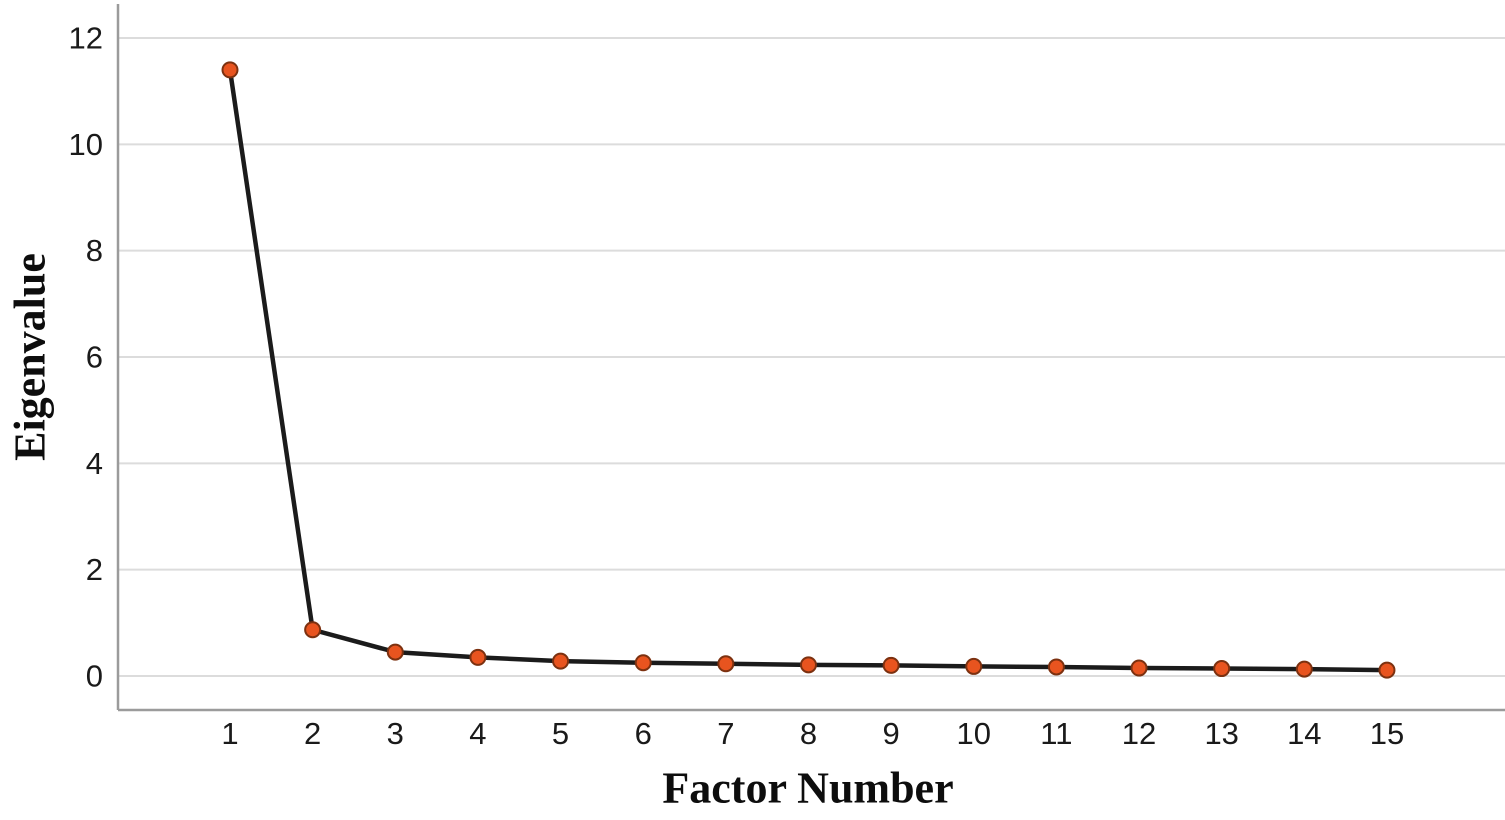 Image resolution: width=1505 pixels, height=820 pixels. What do you see at coordinates (94, 463) in the screenshot?
I see `y-tick-label: 4` at bounding box center [94, 463].